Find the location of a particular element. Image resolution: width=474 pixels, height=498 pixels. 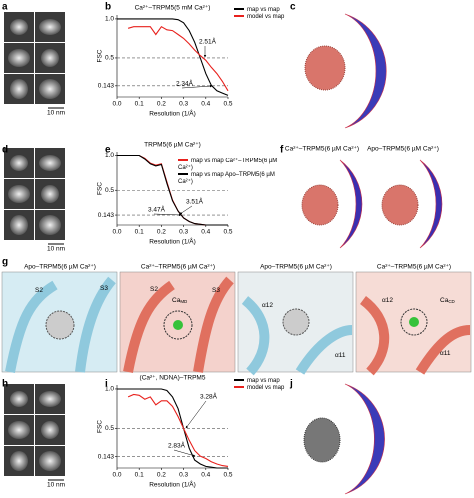

x-axis-label: Resolution (1/Å) is located at coordinates (172, 113).